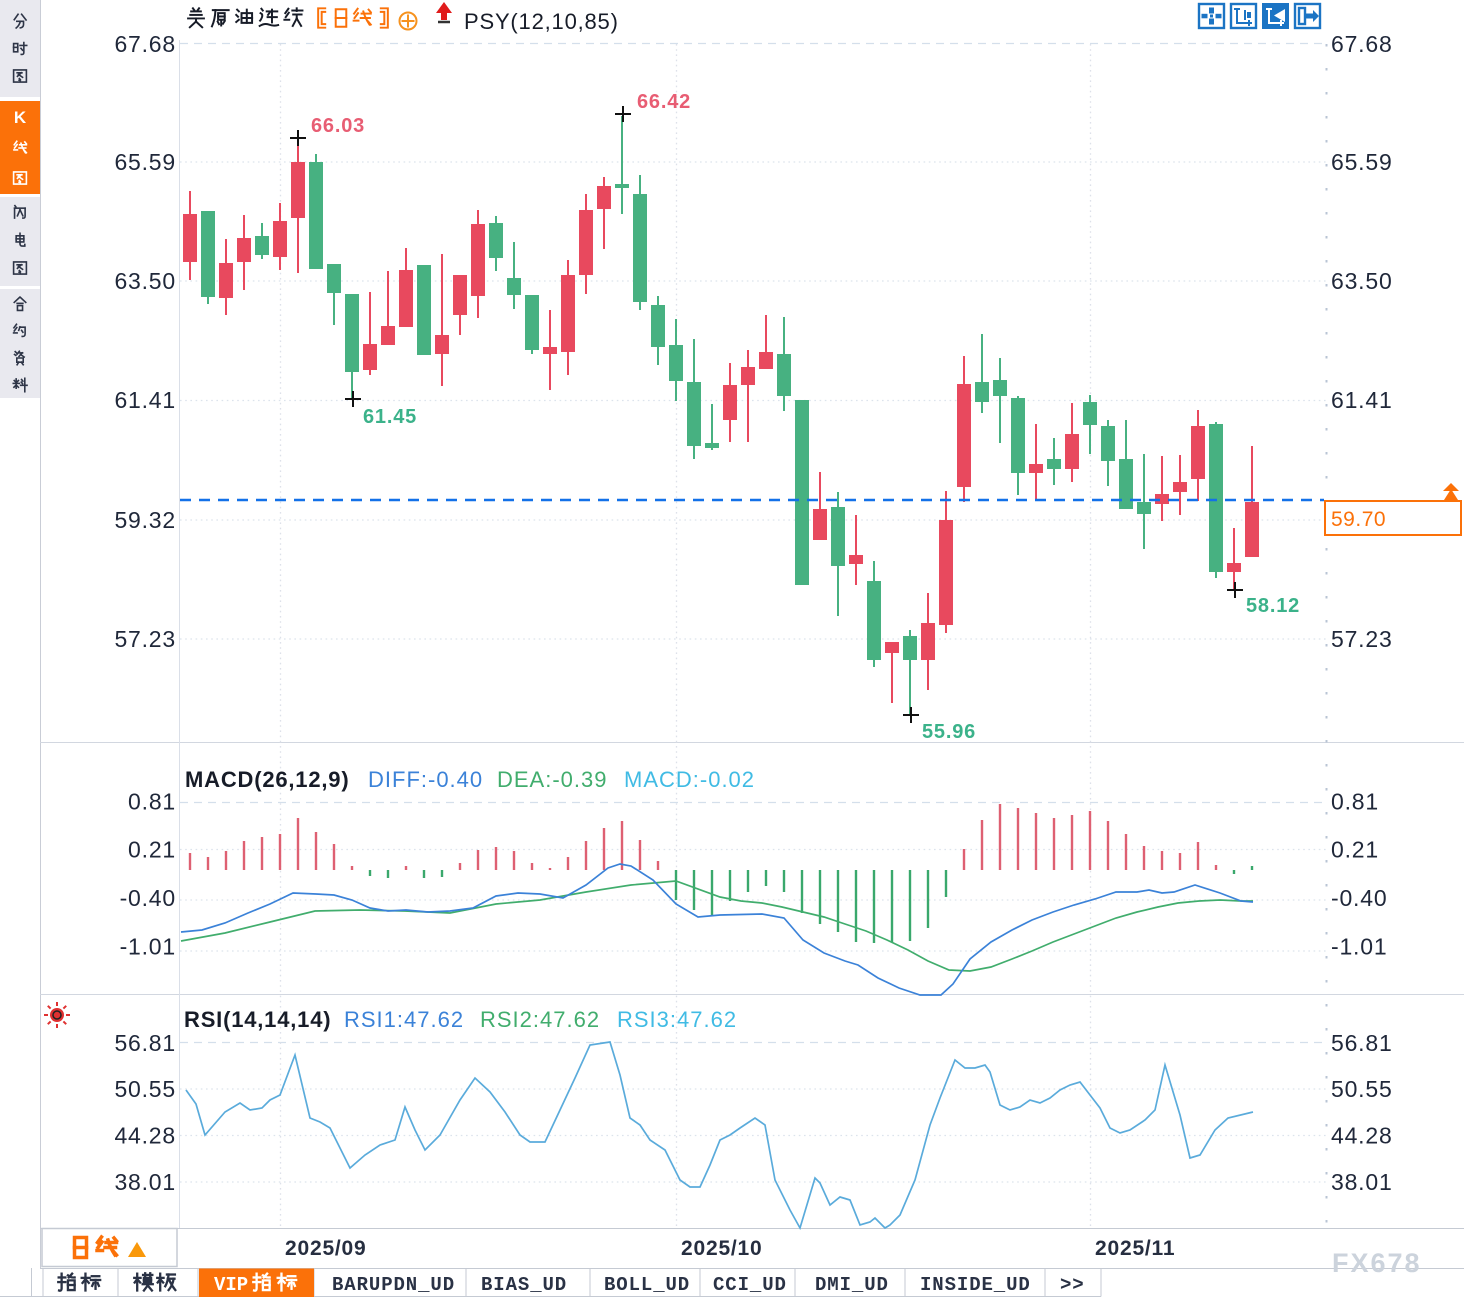  Describe the element at coordinates (257, 1019) in the screenshot. I see `svg-text: RSI(14,14,14)` at that location.